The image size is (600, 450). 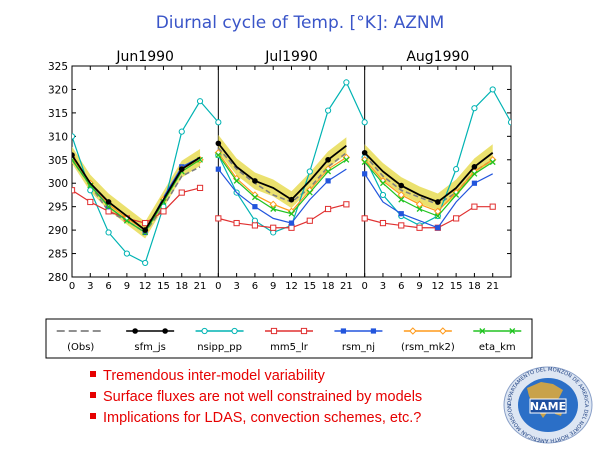 What do you see at coordinates (58, 255) in the screenshot?
I see `y-tick-label: 285` at bounding box center [58, 255].